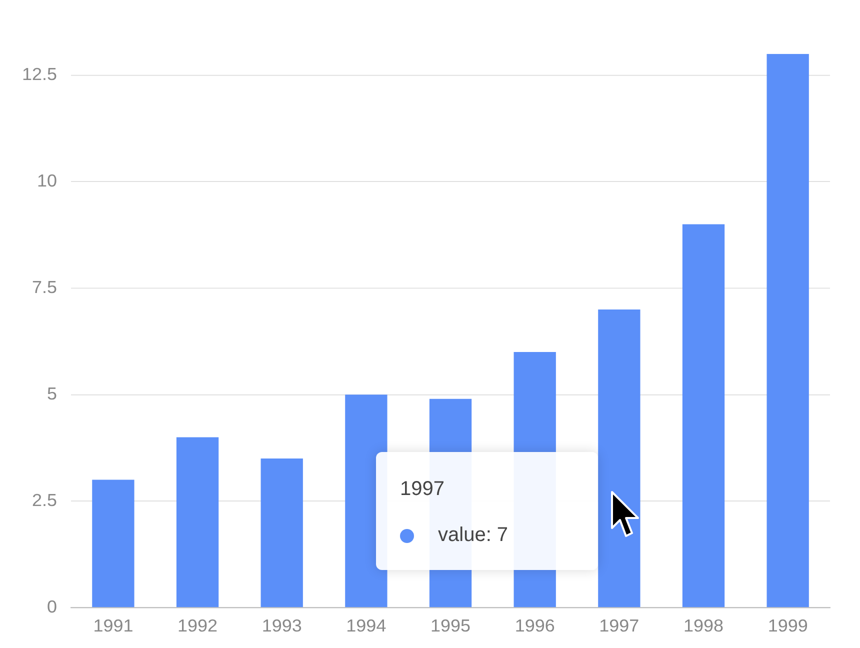  I want to click on annotation: 1997, so click(422, 489).